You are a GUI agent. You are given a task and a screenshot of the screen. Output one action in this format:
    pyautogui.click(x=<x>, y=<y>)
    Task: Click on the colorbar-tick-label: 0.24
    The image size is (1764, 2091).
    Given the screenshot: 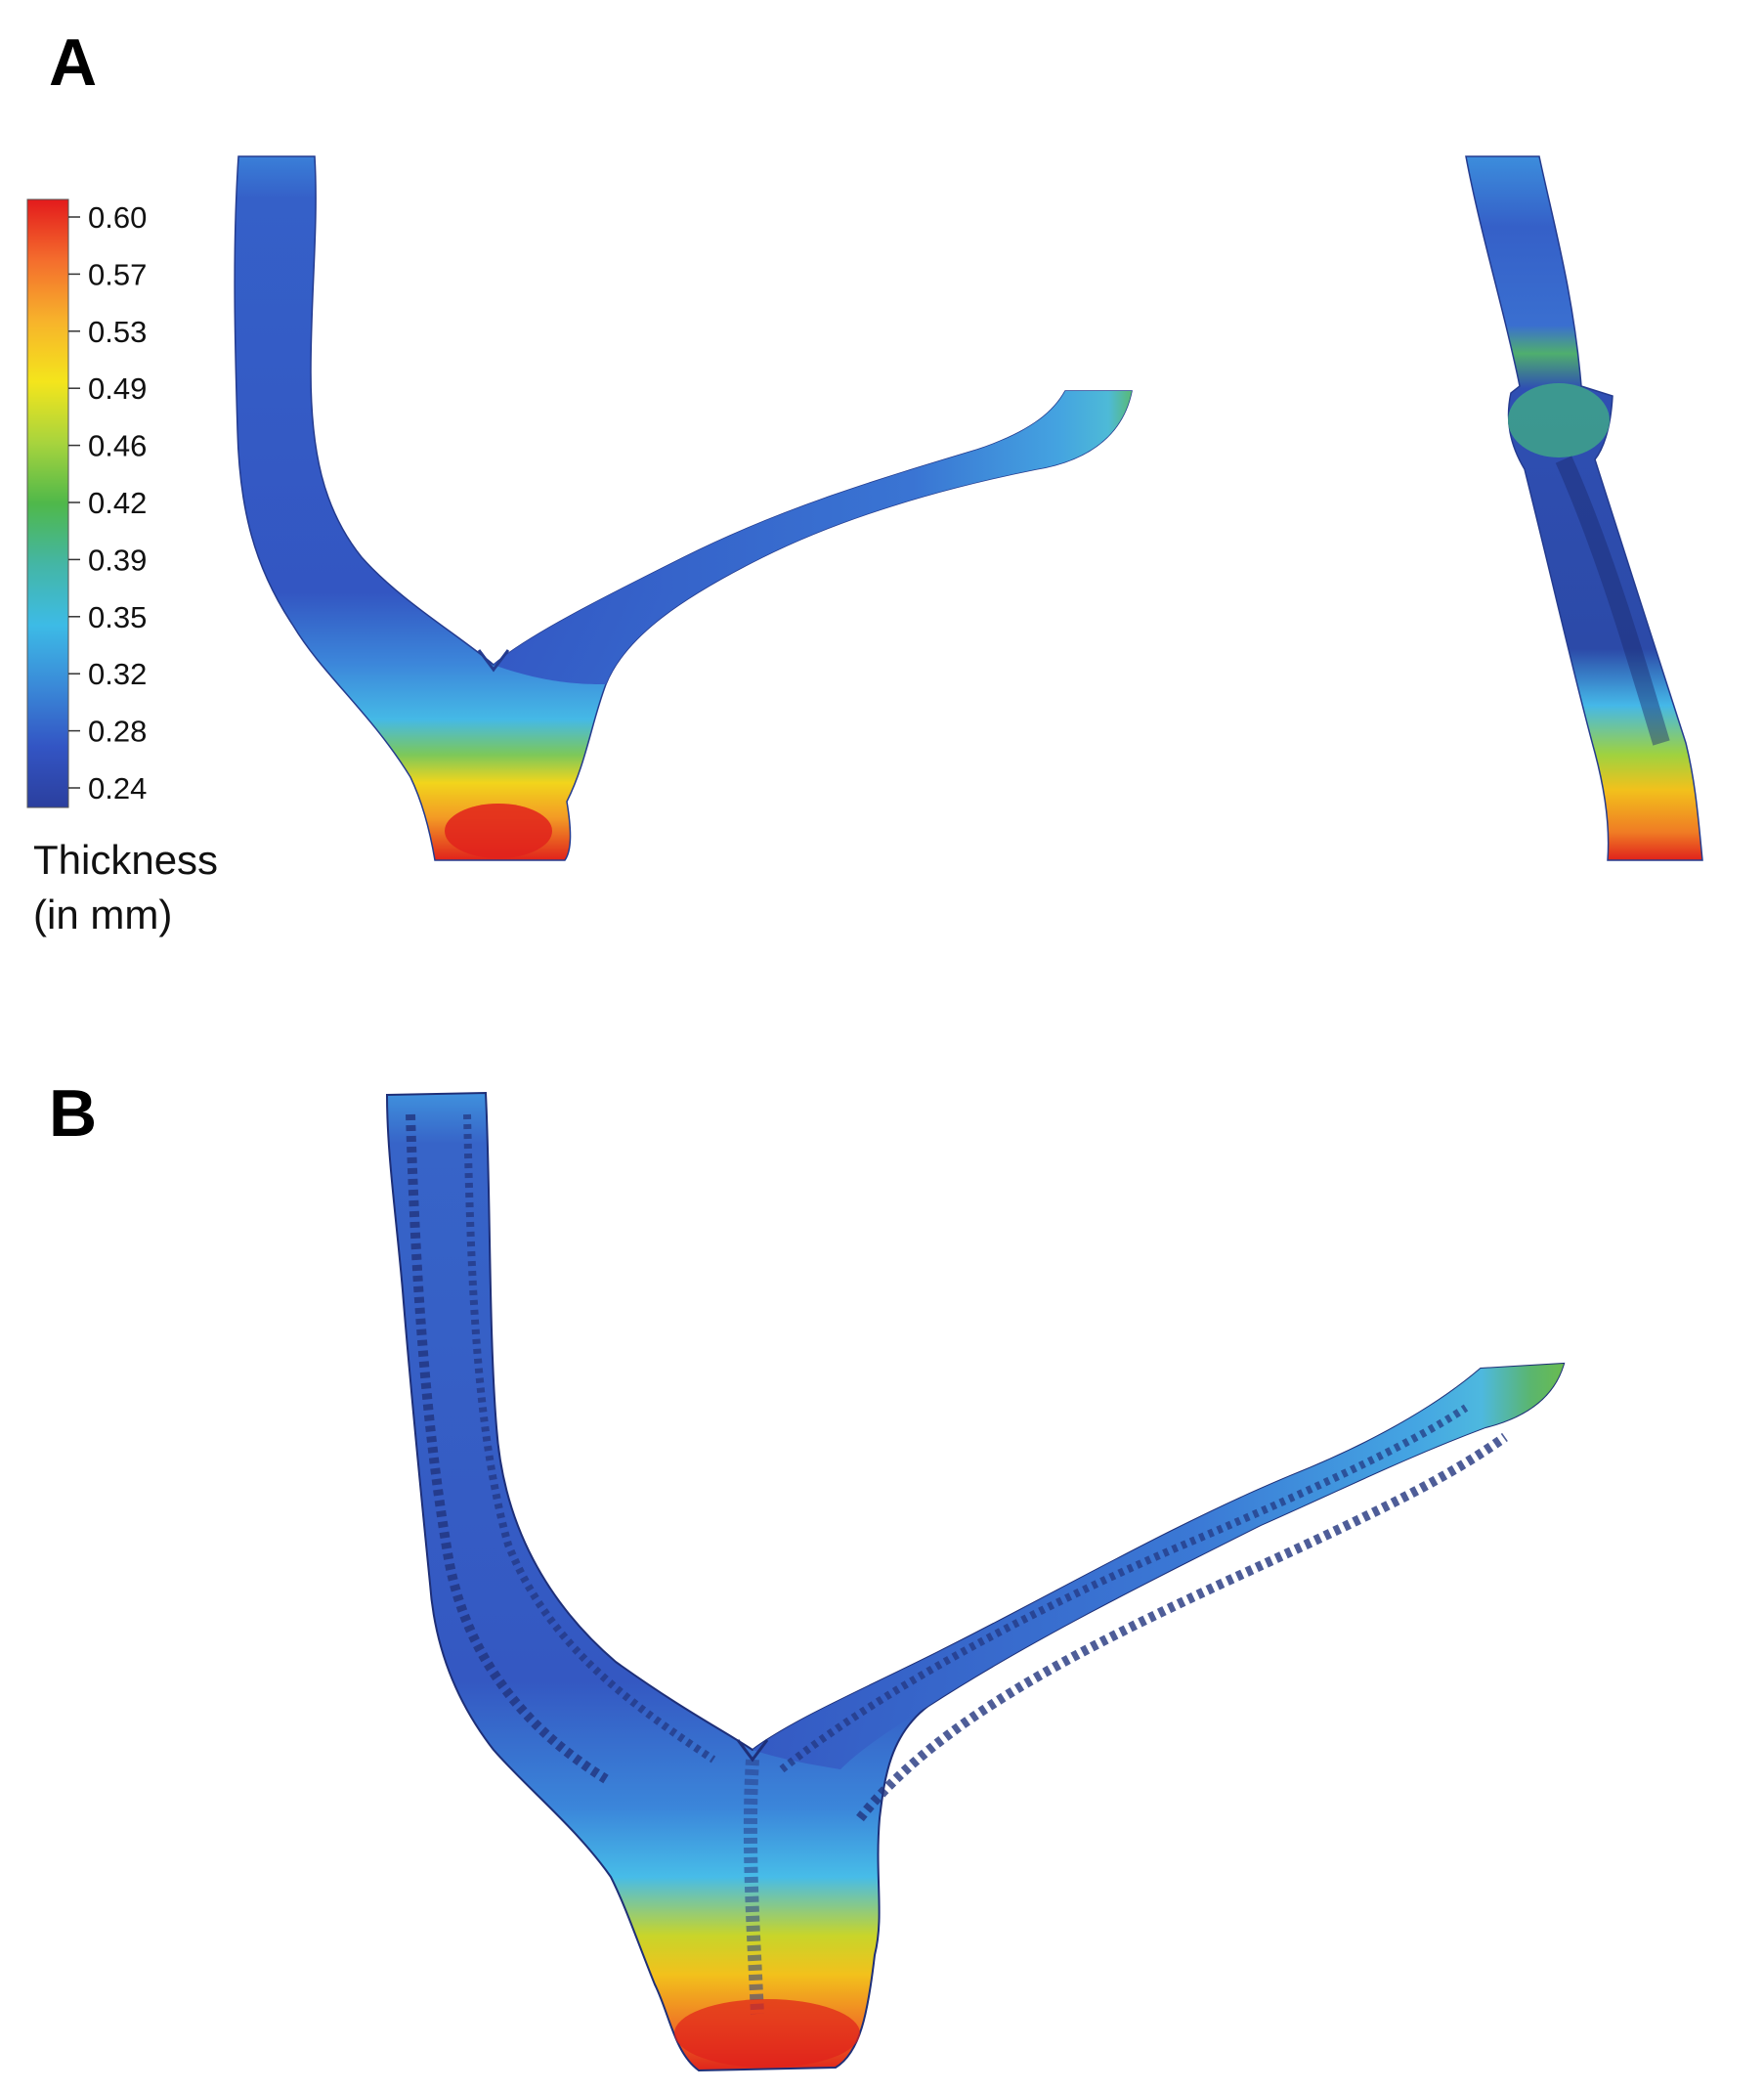 What is the action you would take?
    pyautogui.click(x=117, y=788)
    